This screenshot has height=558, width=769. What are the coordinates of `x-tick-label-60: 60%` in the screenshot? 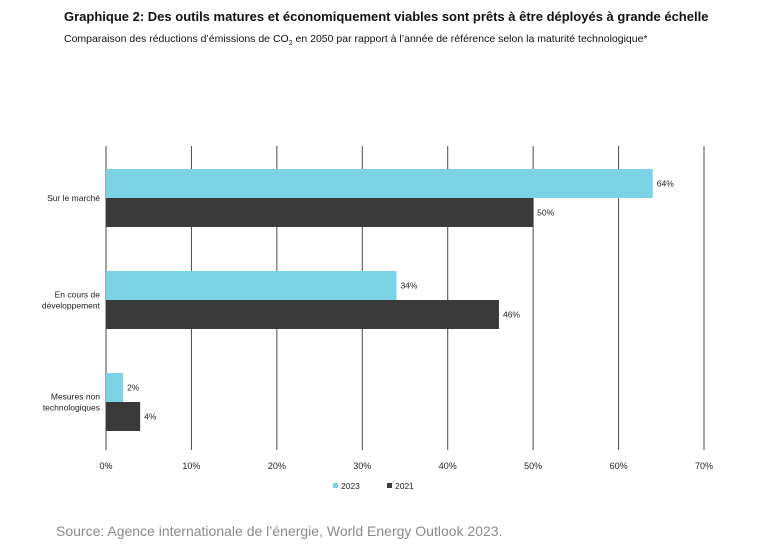 It's located at (619, 466).